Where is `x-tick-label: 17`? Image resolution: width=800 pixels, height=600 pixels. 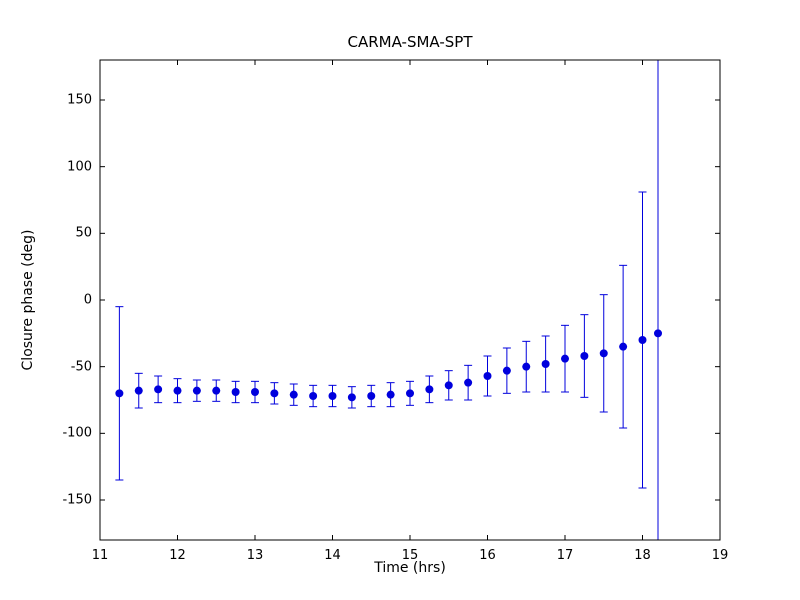 x-tick-label: 17 is located at coordinates (565, 555).